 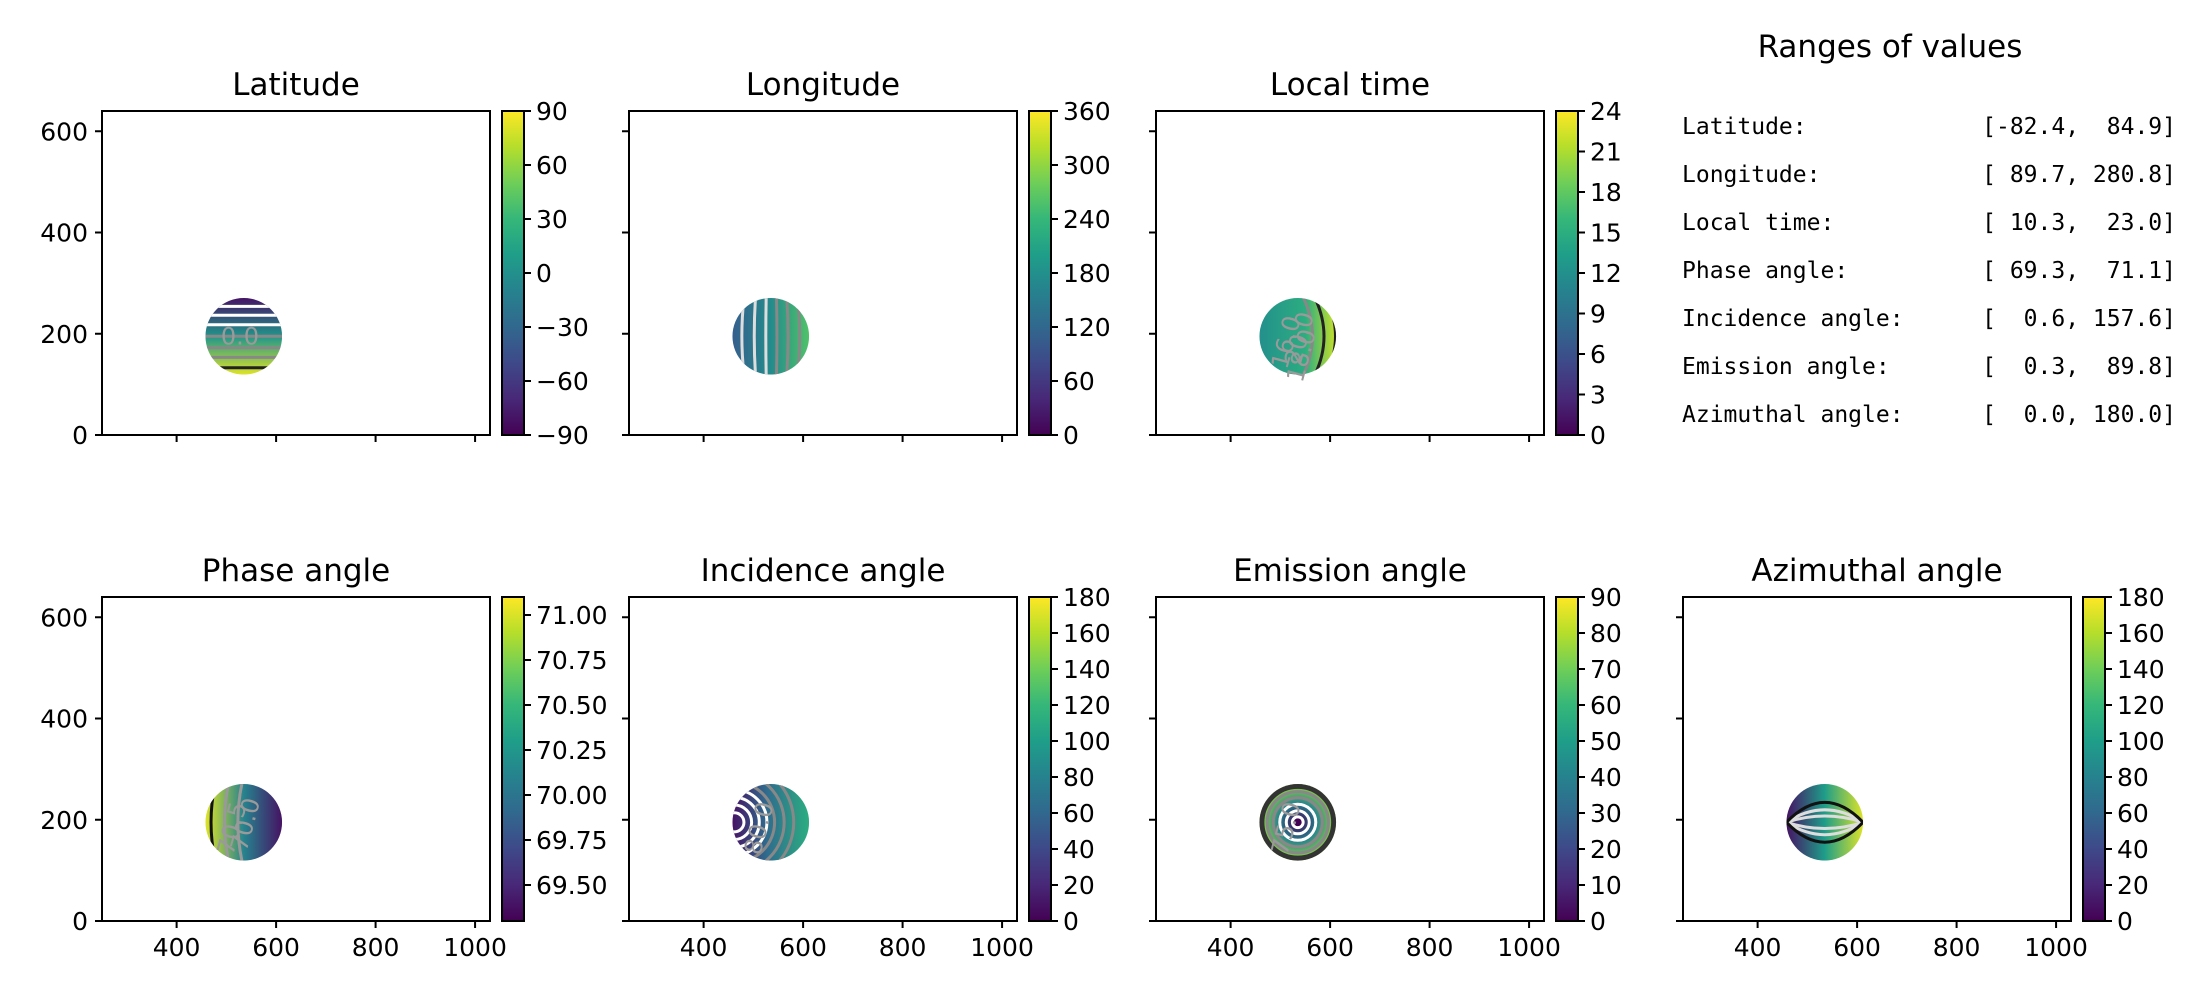 I want to click on range-label: Azimuthal angle:, so click(x=1793, y=415).